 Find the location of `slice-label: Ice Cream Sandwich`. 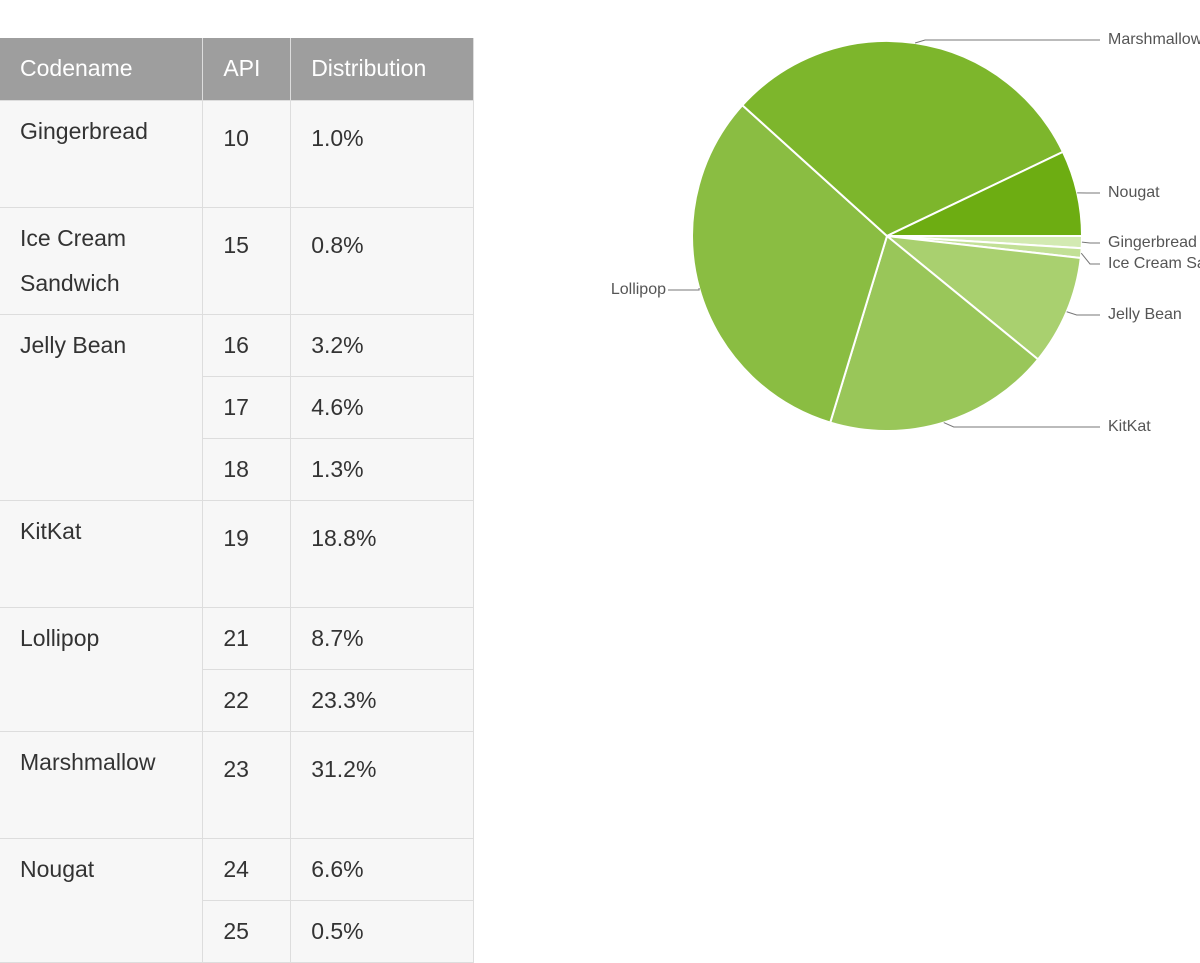

slice-label: Ice Cream Sandwich is located at coordinates (1154, 263).